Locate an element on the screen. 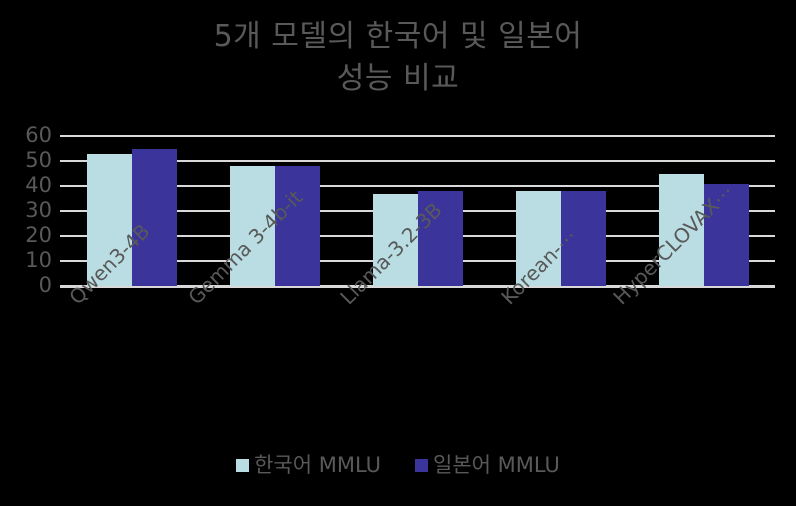 The image size is (796, 506). y-axis-tick-label: 20 is located at coordinates (38, 235).